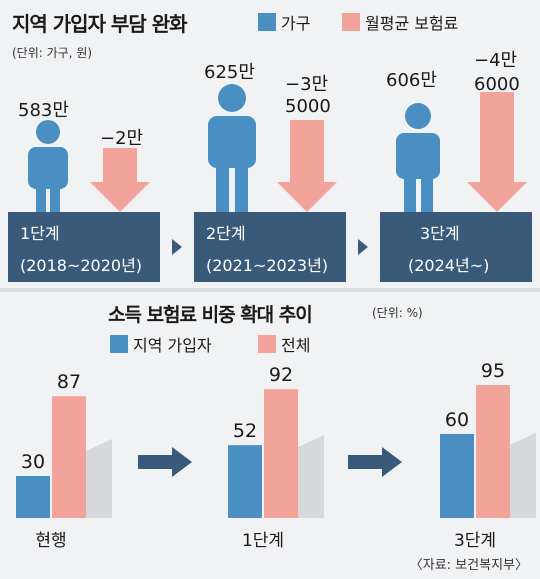  I want to click on legend-regional: 지역 가입자, so click(161, 344).